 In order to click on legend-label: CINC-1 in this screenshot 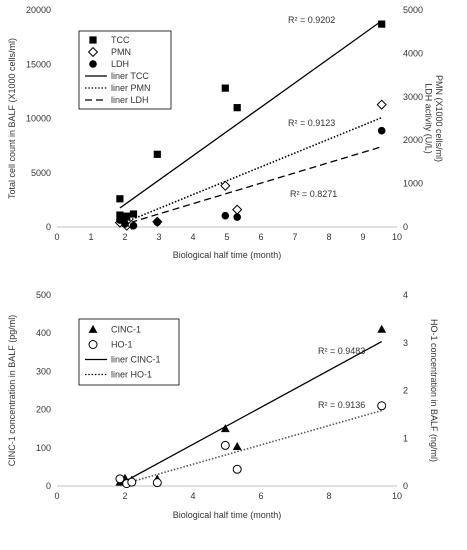, I will do `click(126, 330)`.